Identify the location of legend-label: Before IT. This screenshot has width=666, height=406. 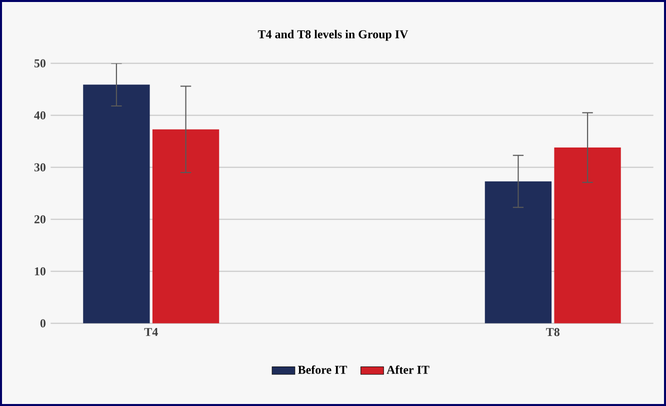
(323, 369).